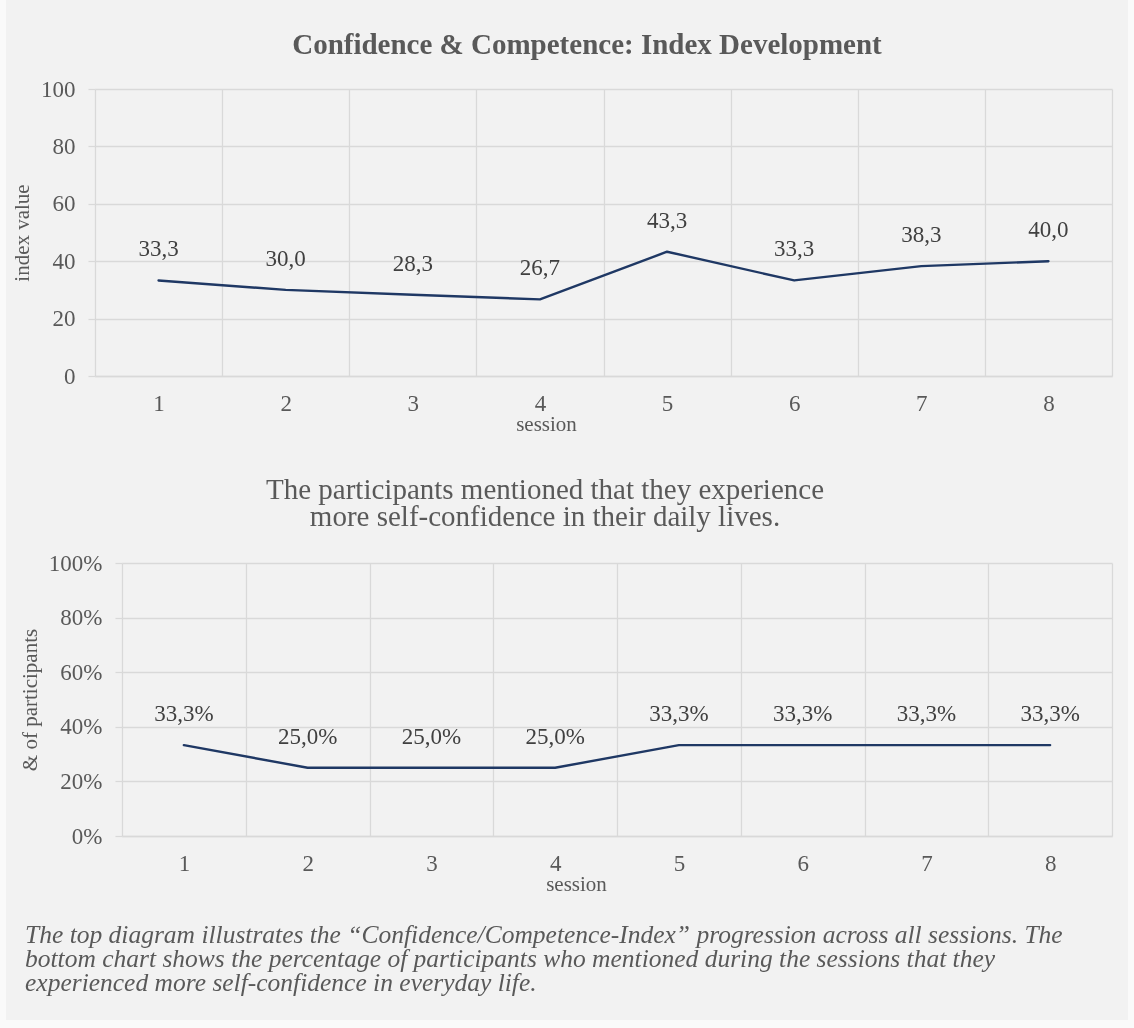  Describe the element at coordinates (285, 258) in the screenshot. I see `data-label: 30,0` at that location.